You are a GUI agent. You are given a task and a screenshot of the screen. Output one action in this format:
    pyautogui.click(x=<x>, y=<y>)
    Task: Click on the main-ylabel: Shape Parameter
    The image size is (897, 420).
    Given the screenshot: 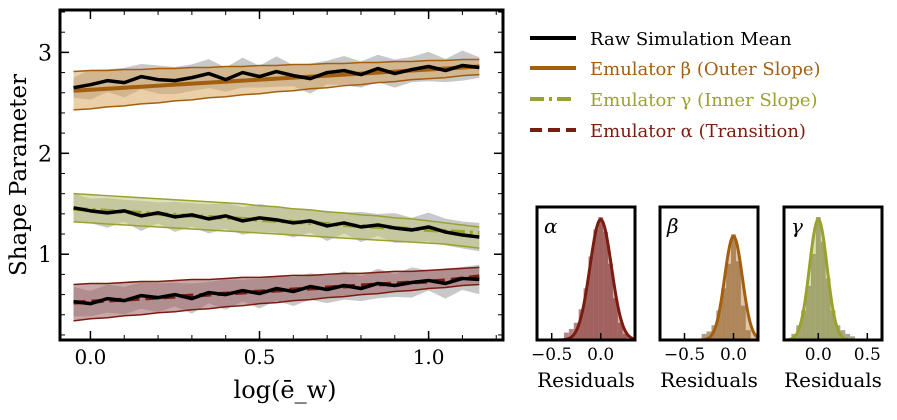 What is the action you would take?
    pyautogui.click(x=19, y=175)
    